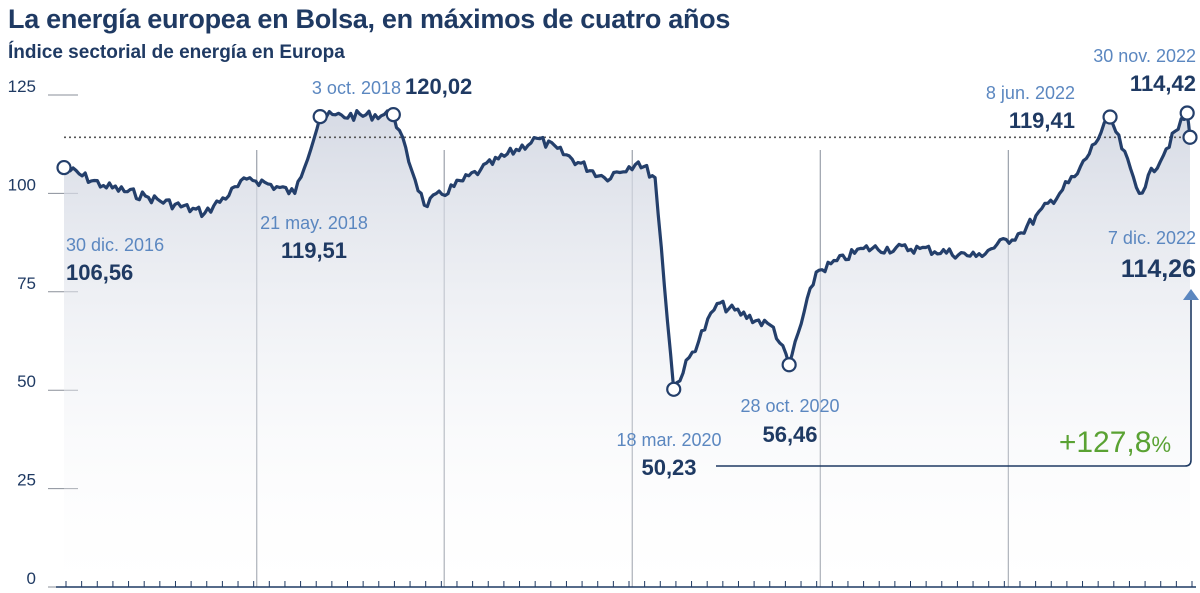 The height and width of the screenshot is (593, 1200). What do you see at coordinates (22, 184) in the screenshot?
I see `y-tick-label: 100` at bounding box center [22, 184].